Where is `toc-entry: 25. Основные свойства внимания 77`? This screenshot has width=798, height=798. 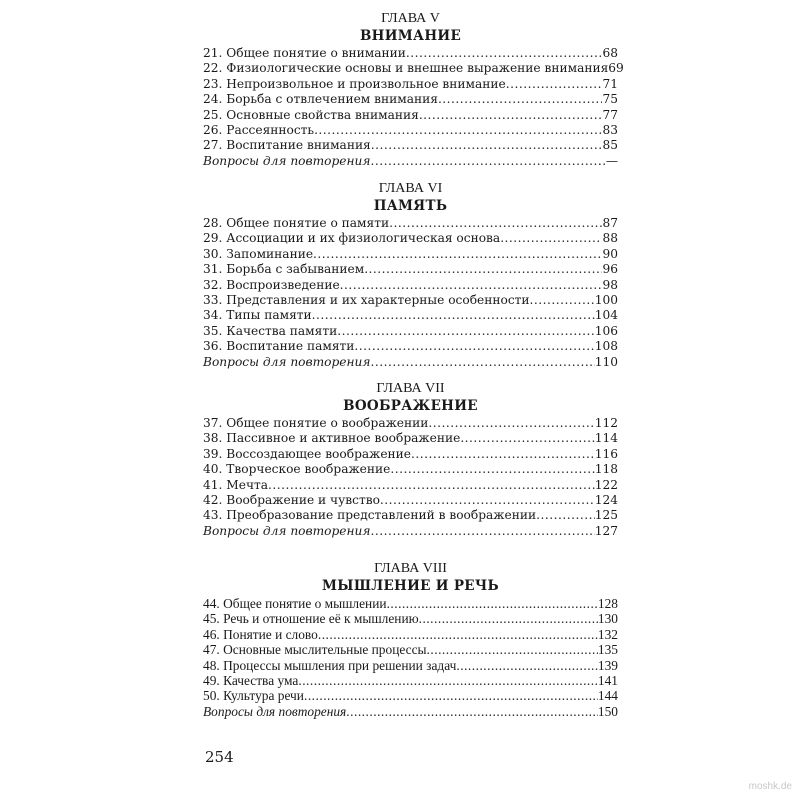 toc-entry: 25. Основные свойства внимания 77 is located at coordinates (410, 115).